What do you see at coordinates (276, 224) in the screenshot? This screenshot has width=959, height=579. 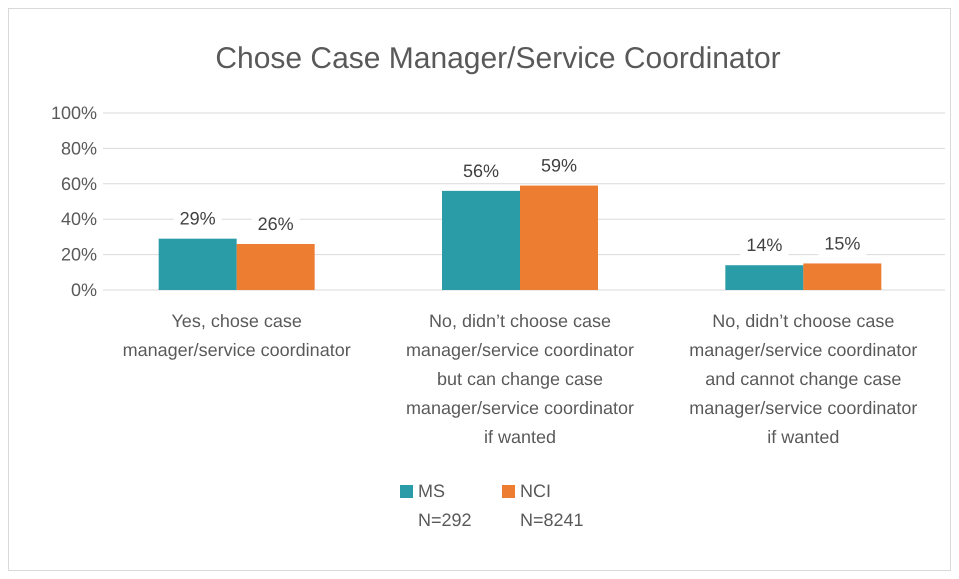 I see `data-label: 26%` at bounding box center [276, 224].